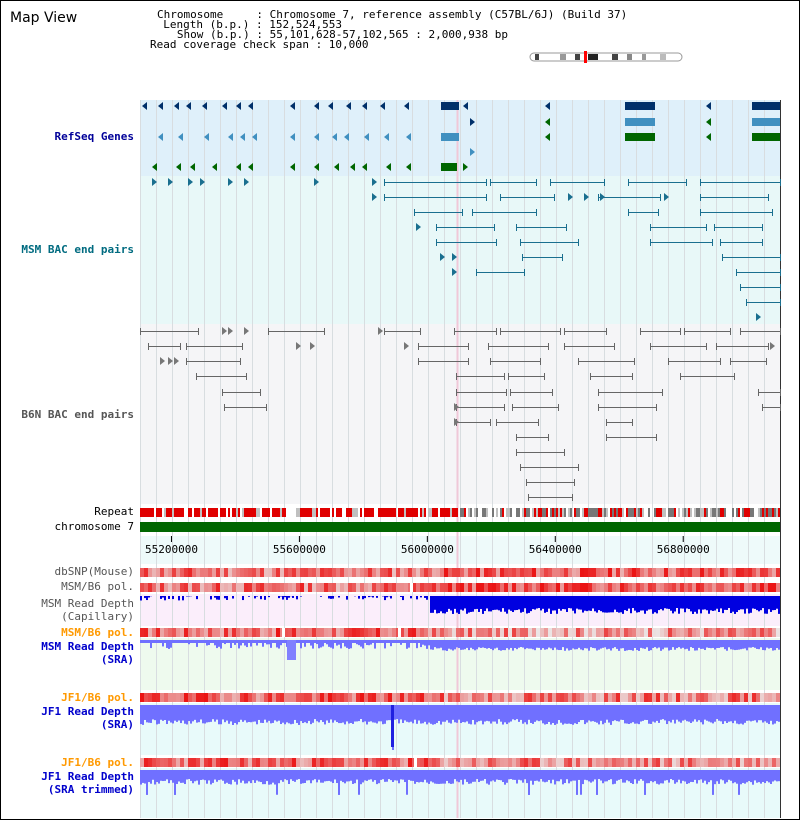 The width and height of the screenshot is (800, 820). Describe the element at coordinates (766, 106) in the screenshot. I see `refseq-gene` at that location.